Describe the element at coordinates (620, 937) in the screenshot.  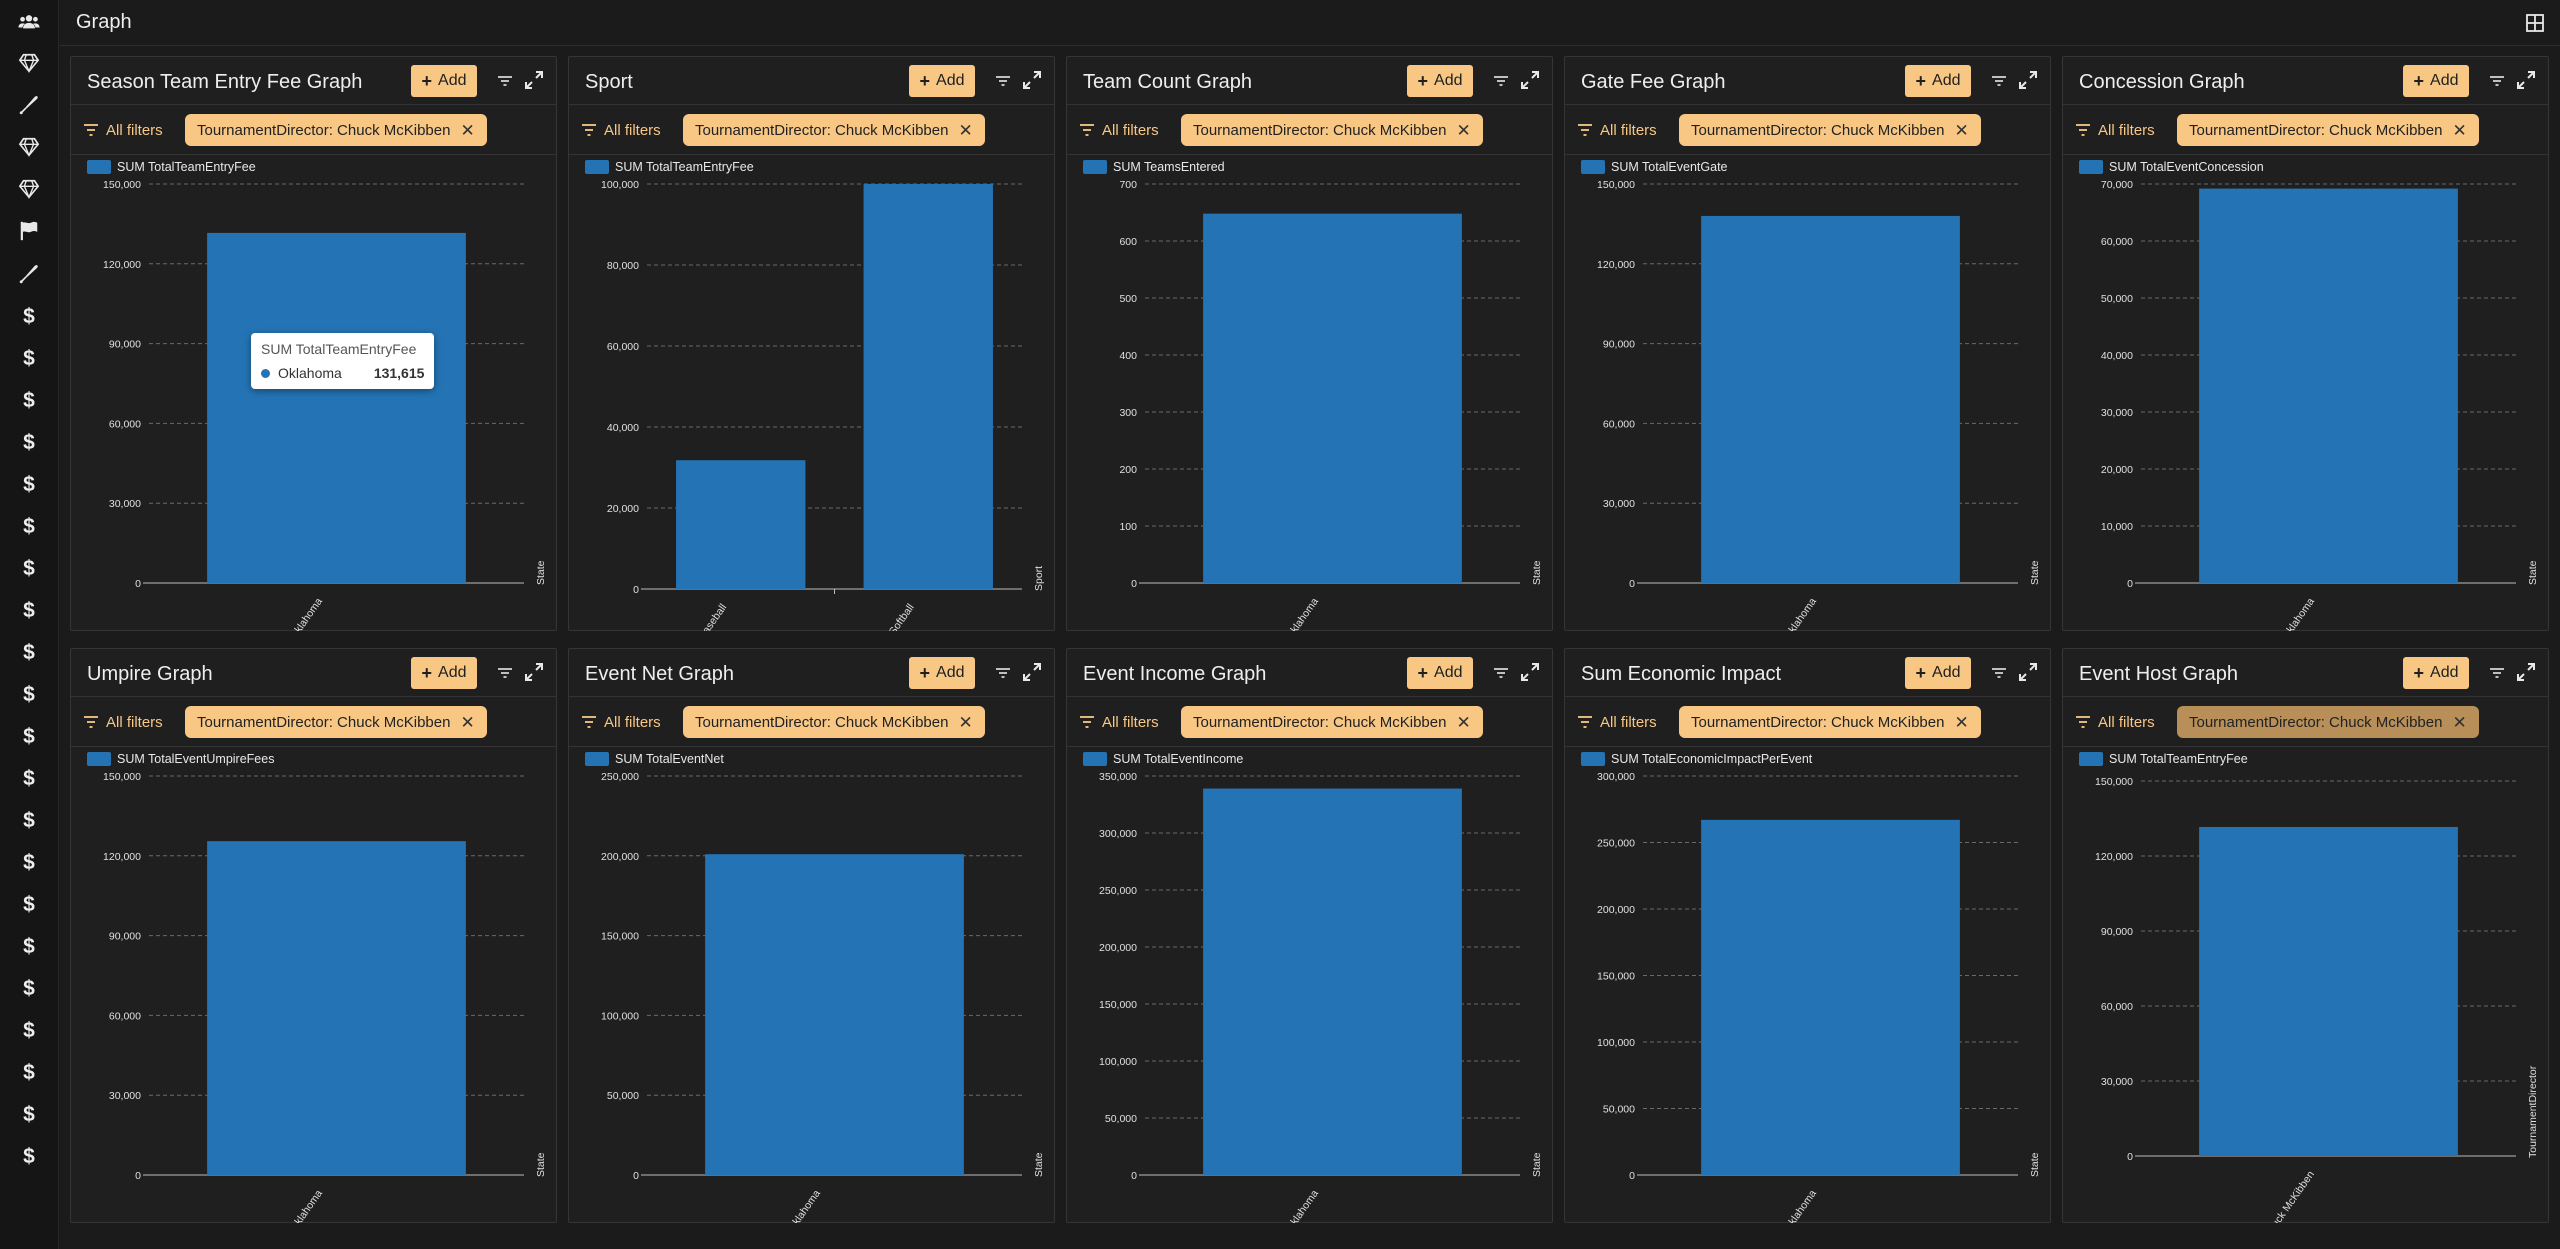
I see `y-tick-label: 150,000` at that location.